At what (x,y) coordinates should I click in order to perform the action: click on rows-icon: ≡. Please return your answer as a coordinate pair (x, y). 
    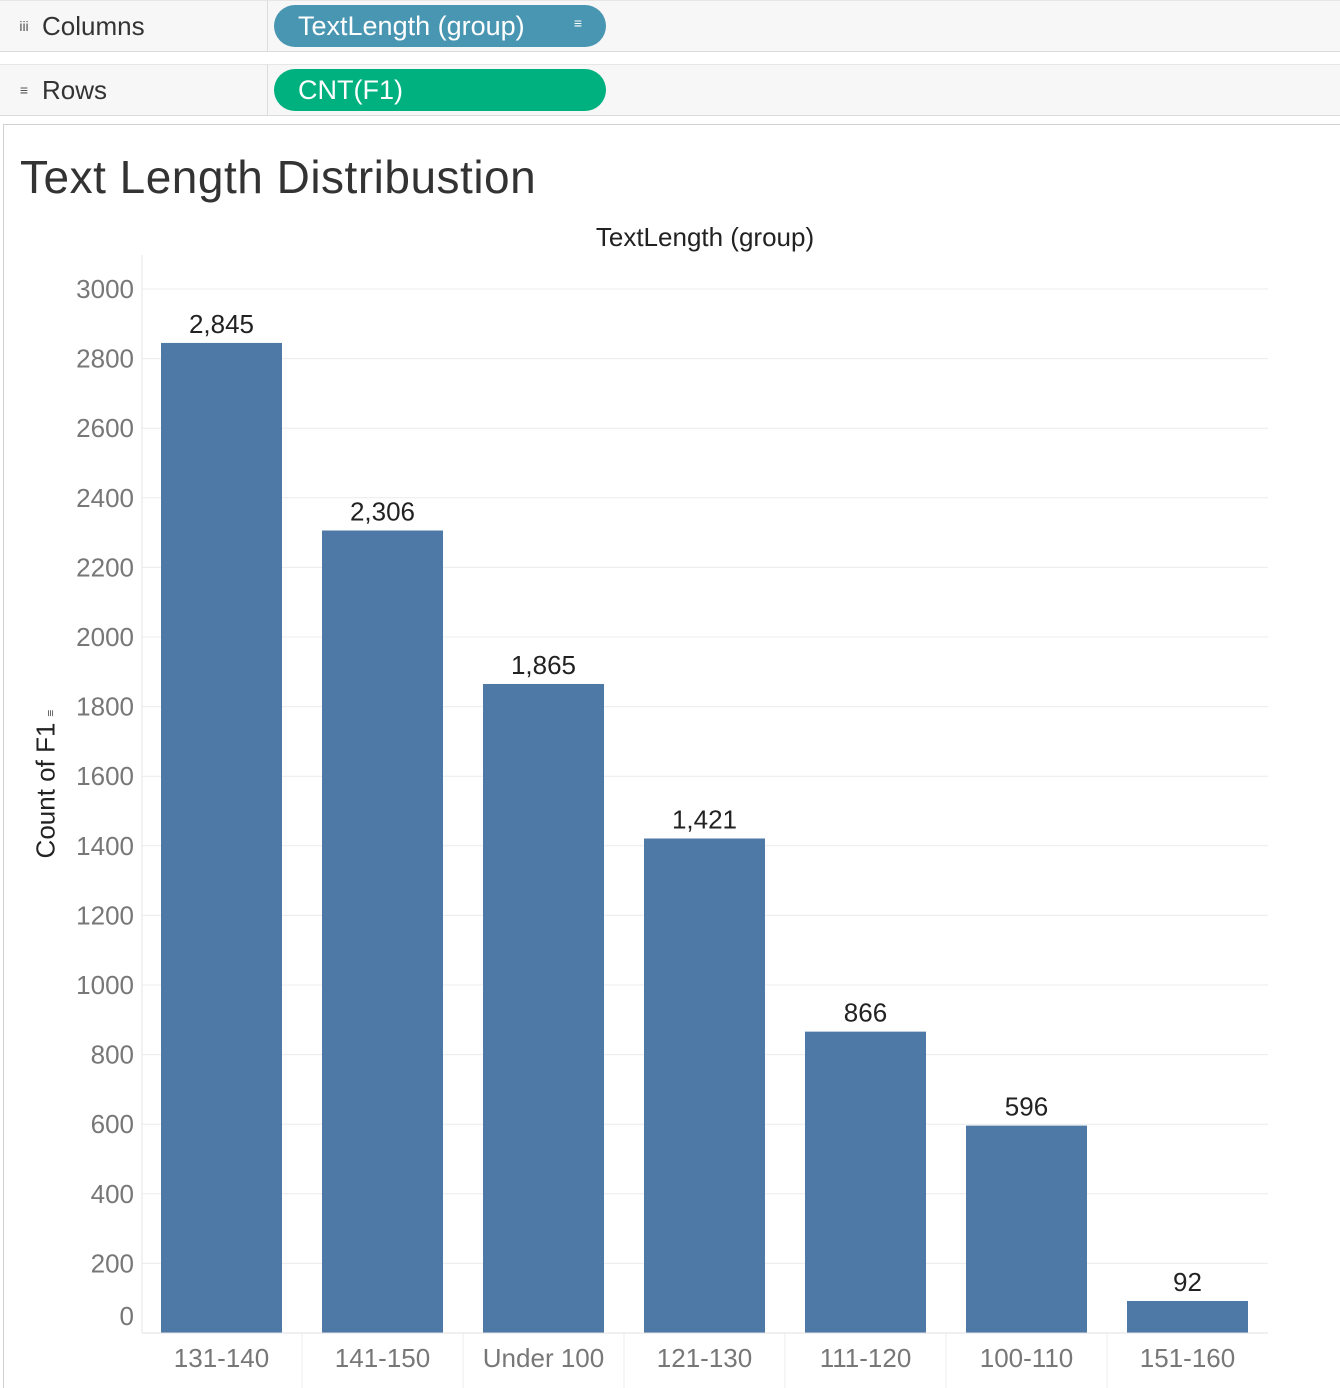
    Looking at the image, I should click on (24, 90).